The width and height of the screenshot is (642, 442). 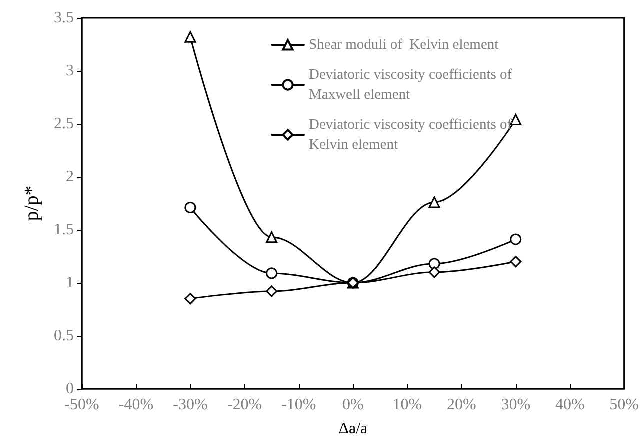 I want to click on legend-label: Deviatoric viscosity coefficients of Maxwell element, so click(x=412, y=85).